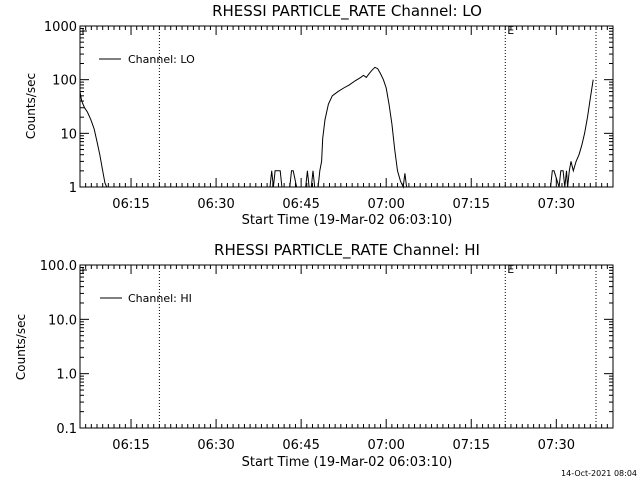 Image resolution: width=640 pixels, height=480 pixels. Describe the element at coordinates (510, 269) in the screenshot. I see `time-marker-label-hi: E` at that location.